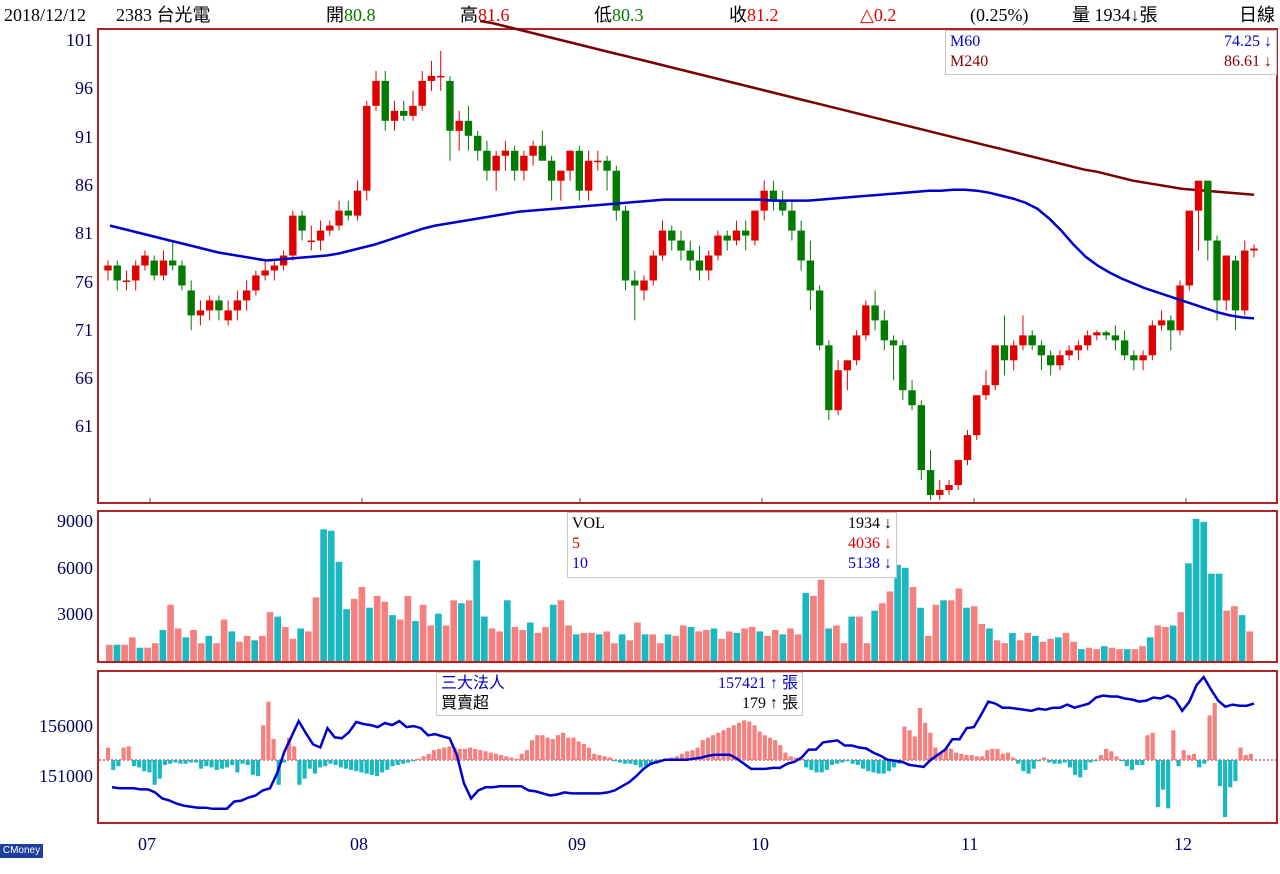  Describe the element at coordinates (1135, 15) in the screenshot. I see `volume-arrow: ↓` at that location.